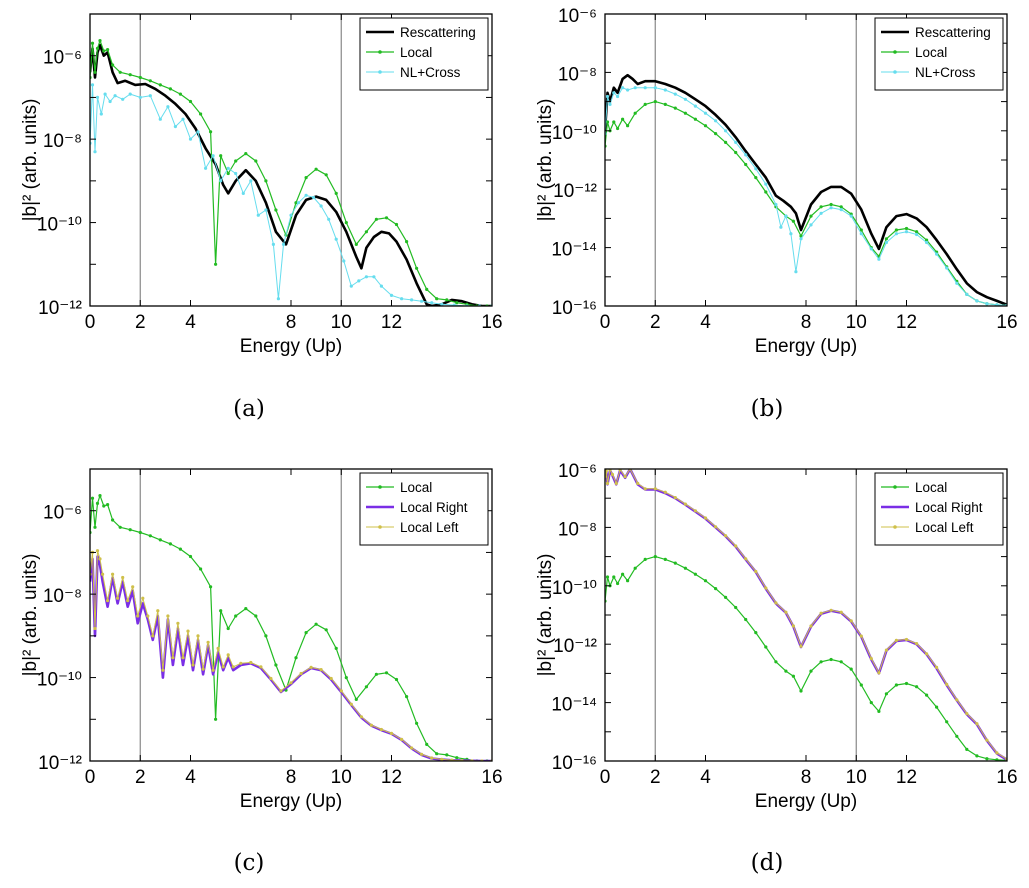  What do you see at coordinates (577, 529) in the screenshot?
I see `panel-d-y-tick-label: 10⁻⁸` at bounding box center [577, 529].